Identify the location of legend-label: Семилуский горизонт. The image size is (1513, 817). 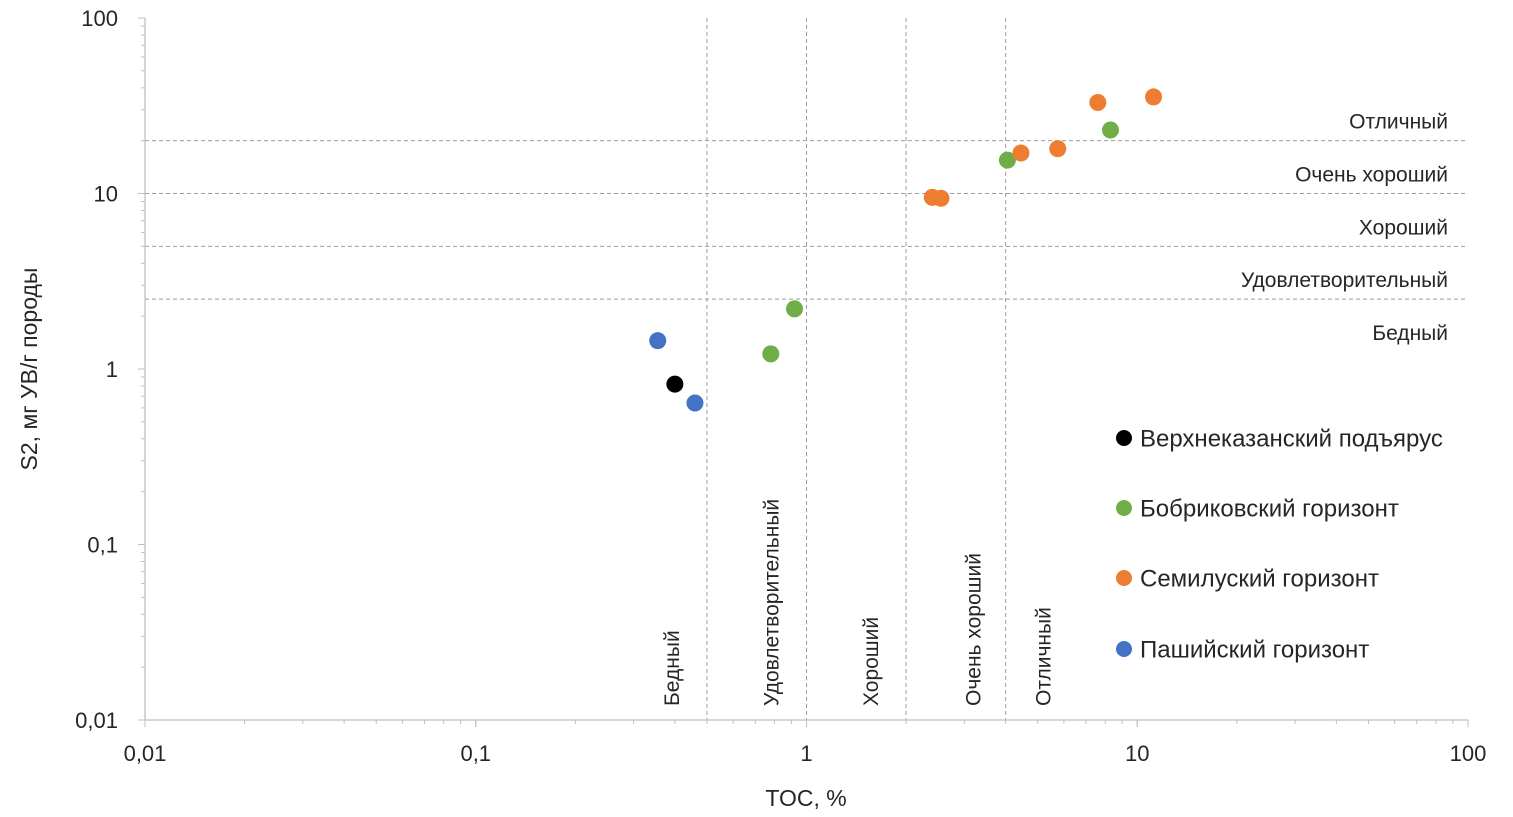
(1259, 579).